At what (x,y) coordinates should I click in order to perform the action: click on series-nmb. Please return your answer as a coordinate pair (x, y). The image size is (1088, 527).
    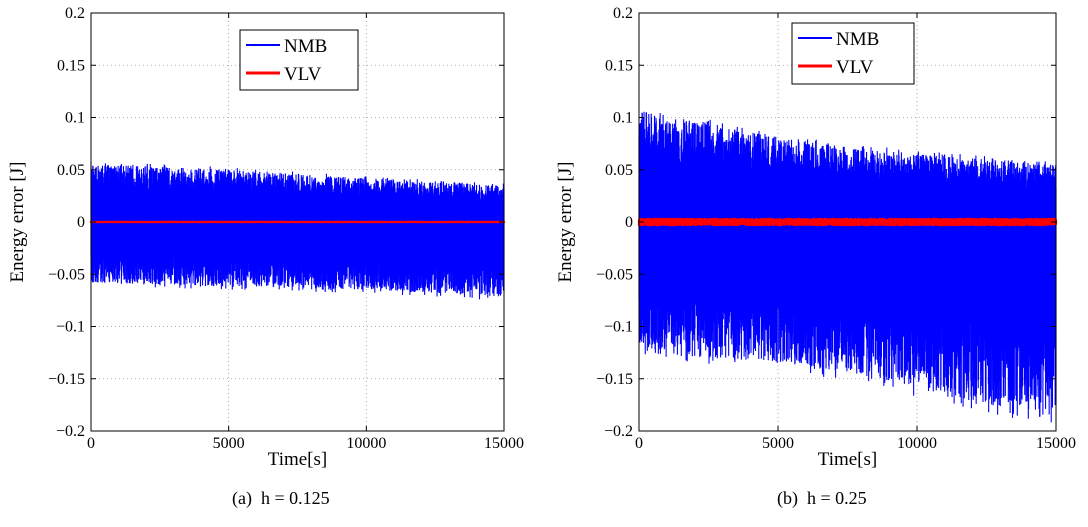
    Looking at the image, I should click on (297, 230).